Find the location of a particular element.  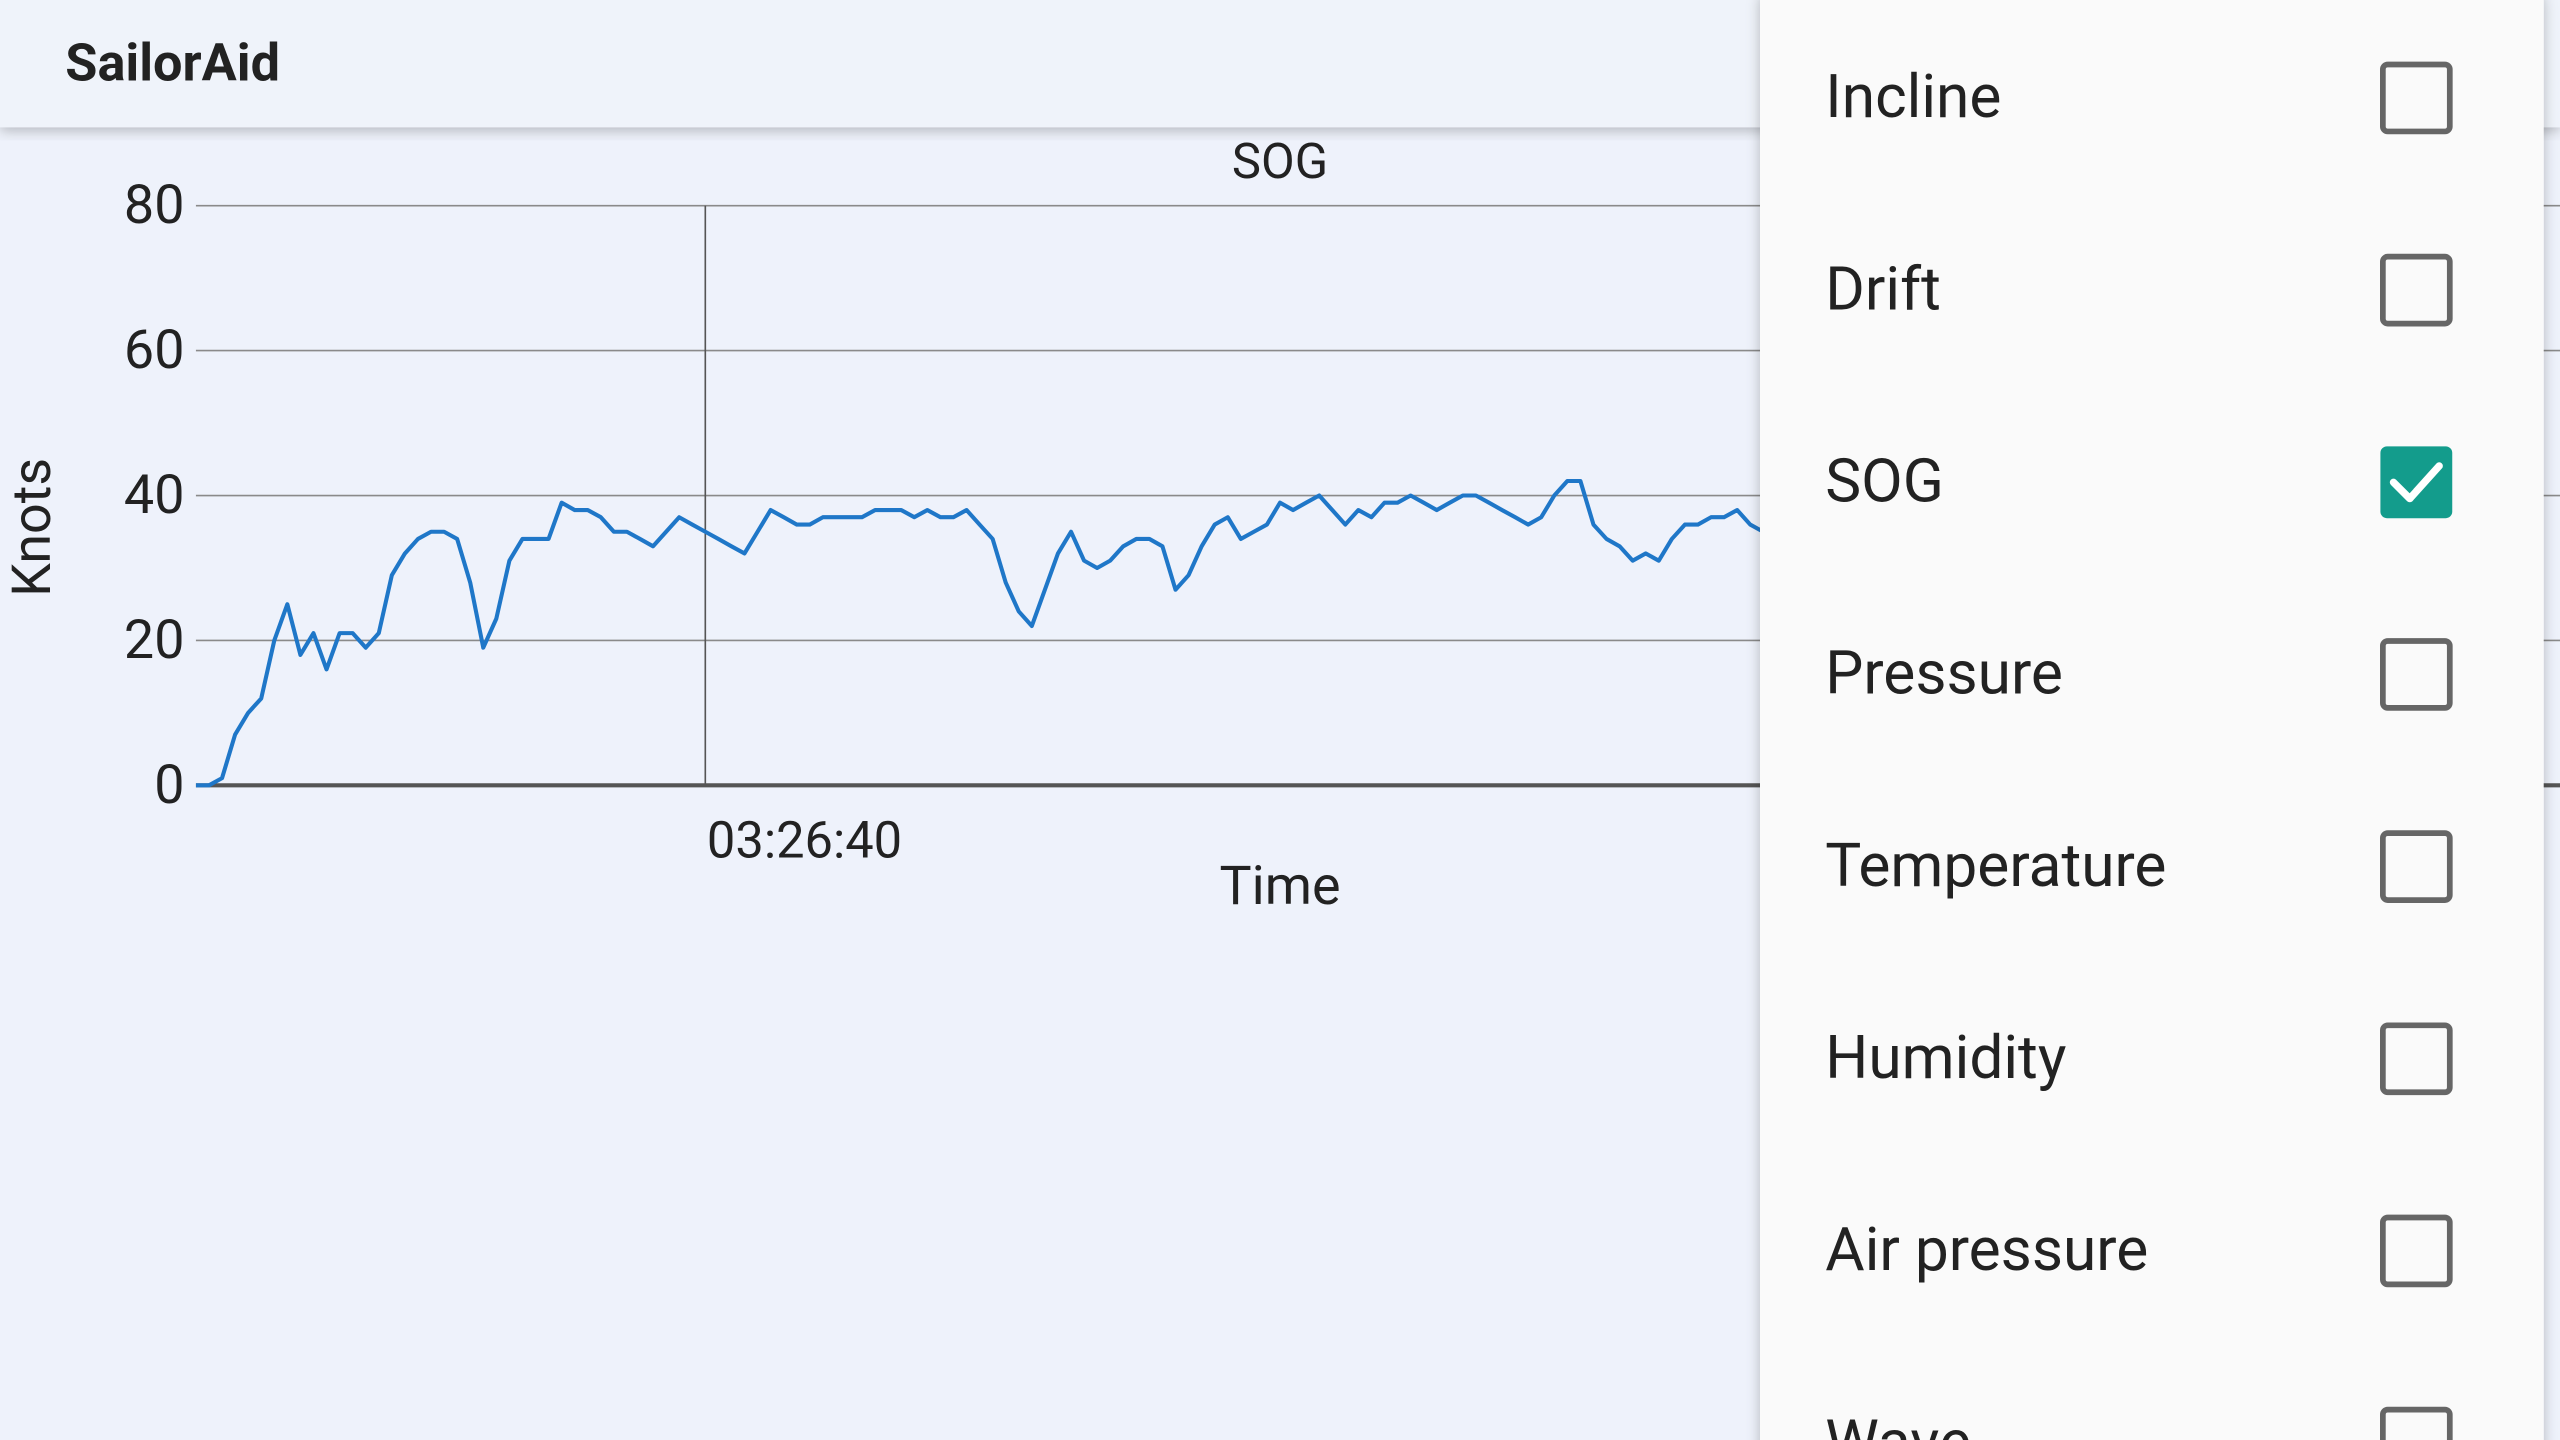

menu-item-label: Wave is located at coordinates (1898, 1423).